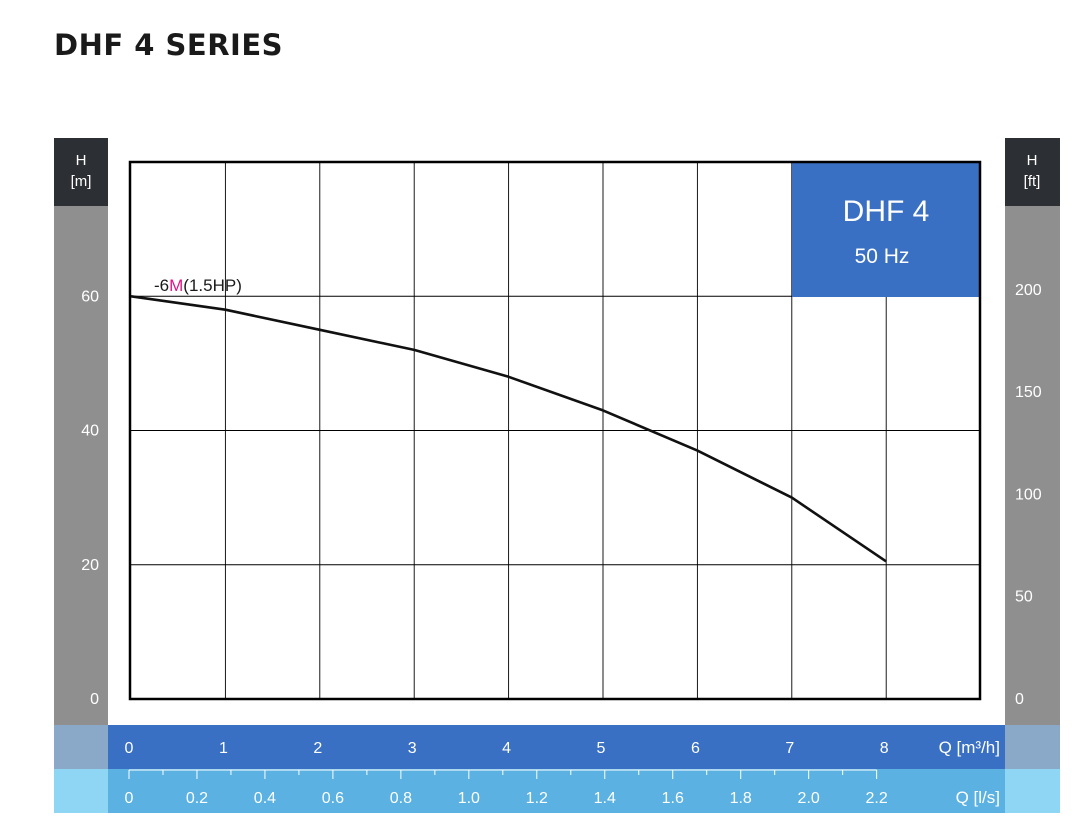  Describe the element at coordinates (1032, 172) in the screenshot. I see `right-axis-header` at that location.